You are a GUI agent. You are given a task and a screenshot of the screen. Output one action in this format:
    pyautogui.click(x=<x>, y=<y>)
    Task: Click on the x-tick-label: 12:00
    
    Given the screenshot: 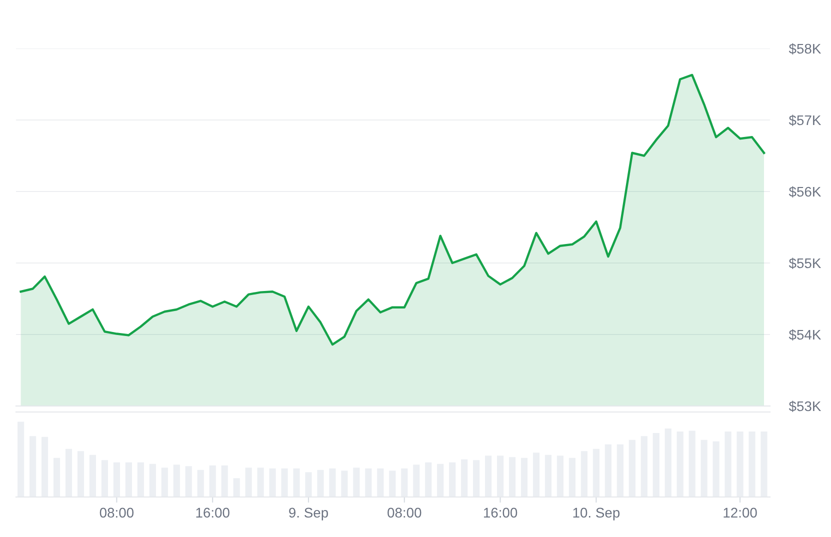 What is the action you would take?
    pyautogui.click(x=740, y=513)
    